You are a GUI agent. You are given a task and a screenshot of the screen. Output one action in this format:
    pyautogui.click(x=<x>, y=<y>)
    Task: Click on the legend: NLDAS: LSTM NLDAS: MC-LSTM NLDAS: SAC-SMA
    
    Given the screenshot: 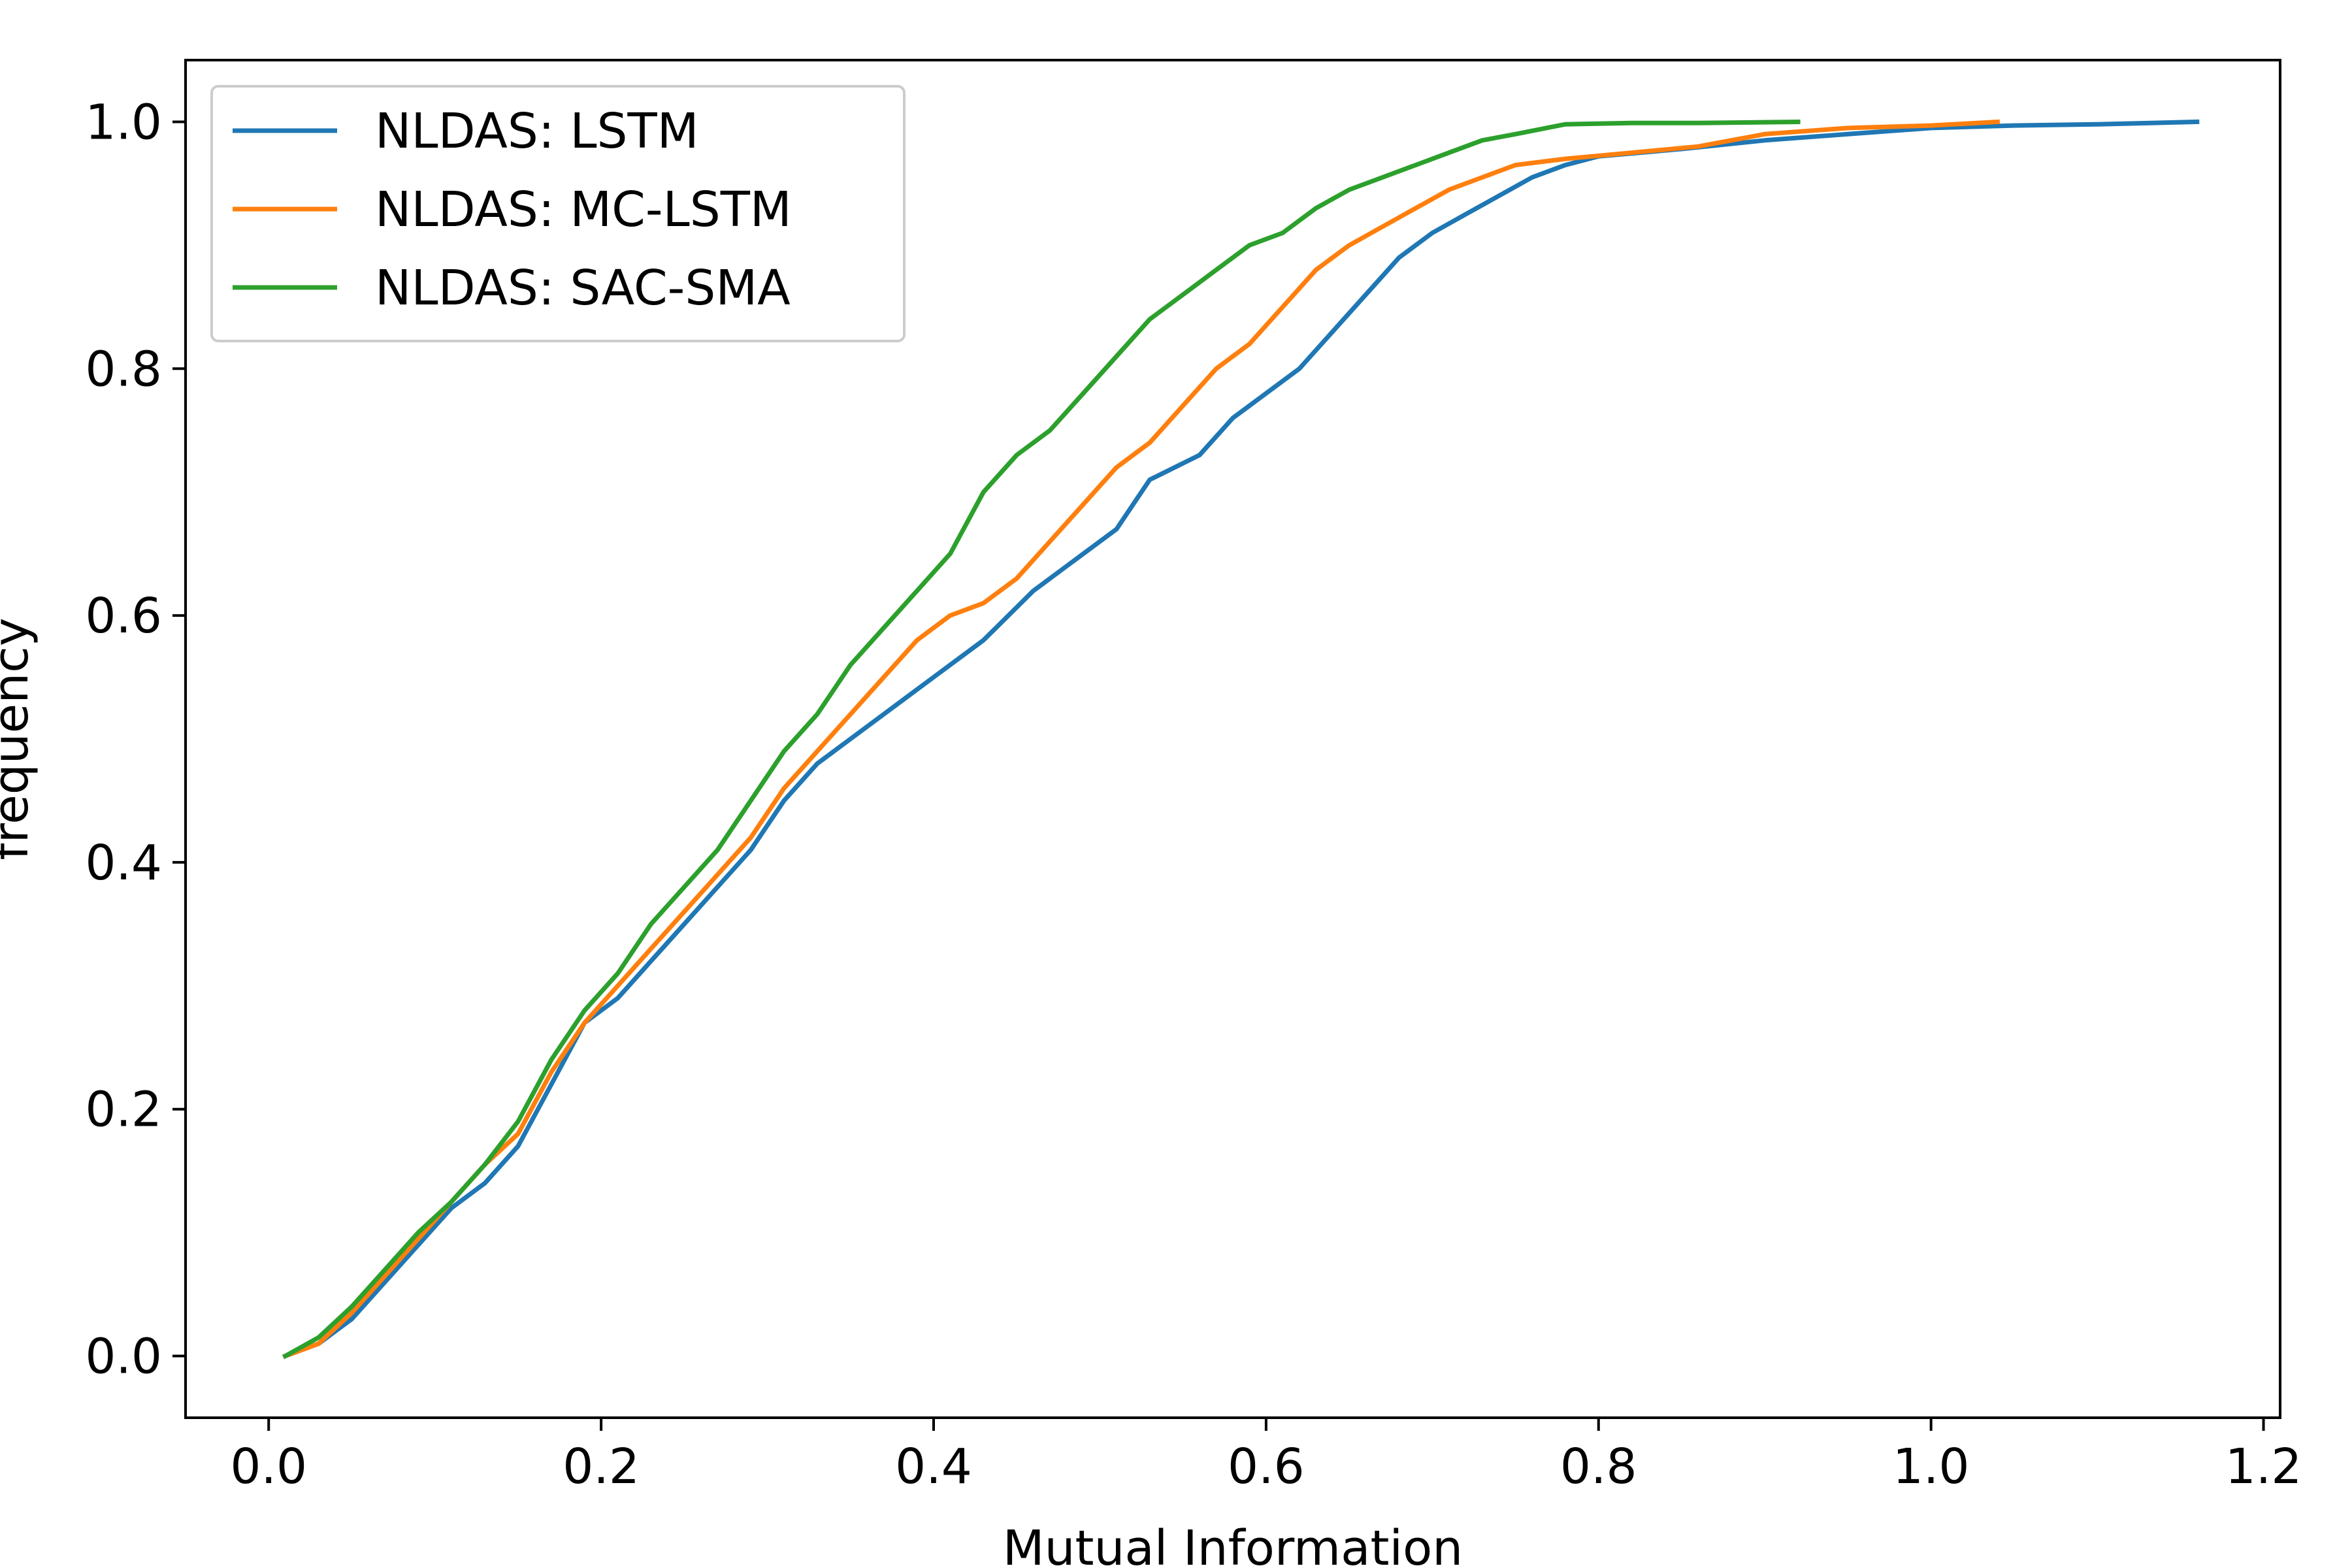 What is the action you would take?
    pyautogui.click(x=558, y=213)
    